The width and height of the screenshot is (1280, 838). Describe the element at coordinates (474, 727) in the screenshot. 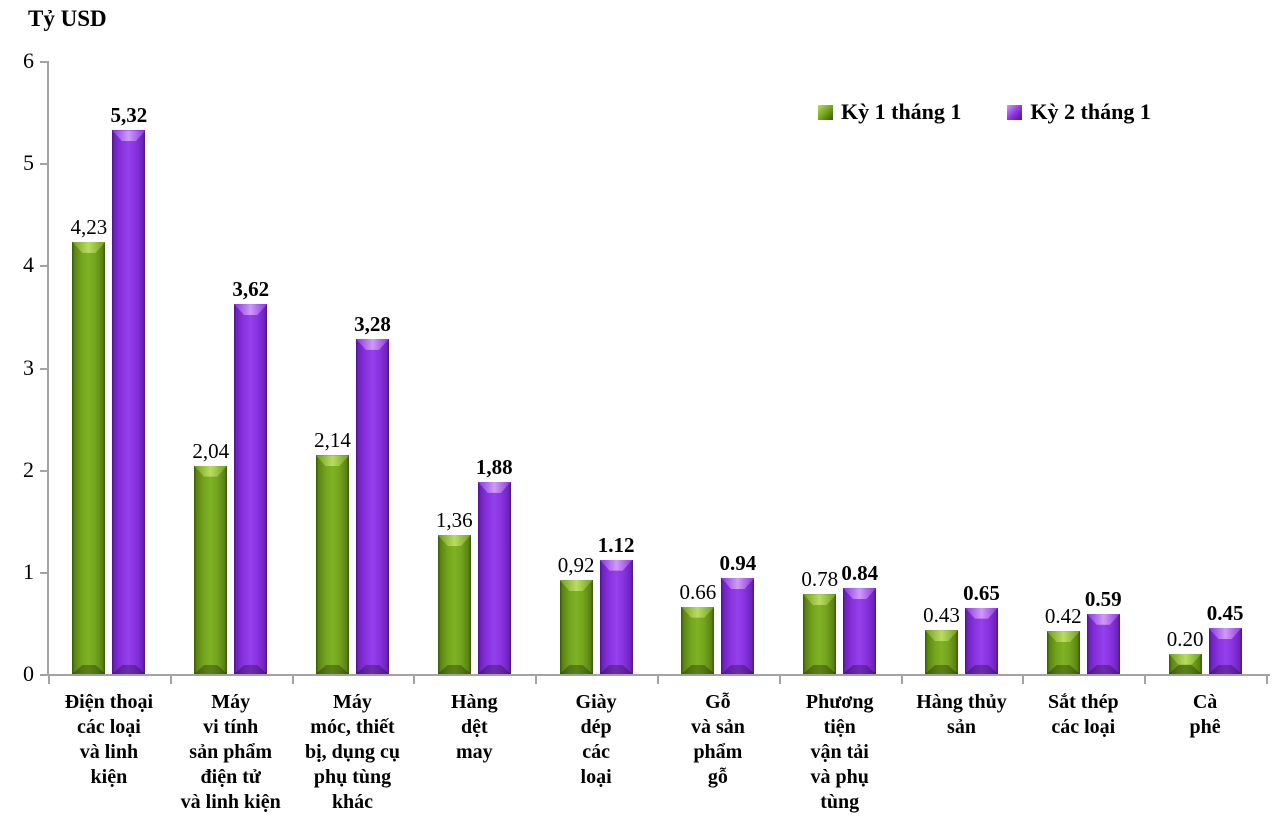

I see `category-label-4: Hàng dệt may` at that location.